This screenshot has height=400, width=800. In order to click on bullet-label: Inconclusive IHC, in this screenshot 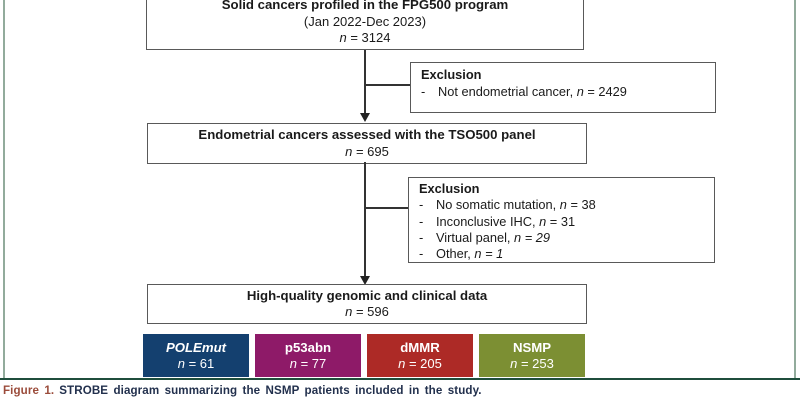, I will do `click(488, 221)`.